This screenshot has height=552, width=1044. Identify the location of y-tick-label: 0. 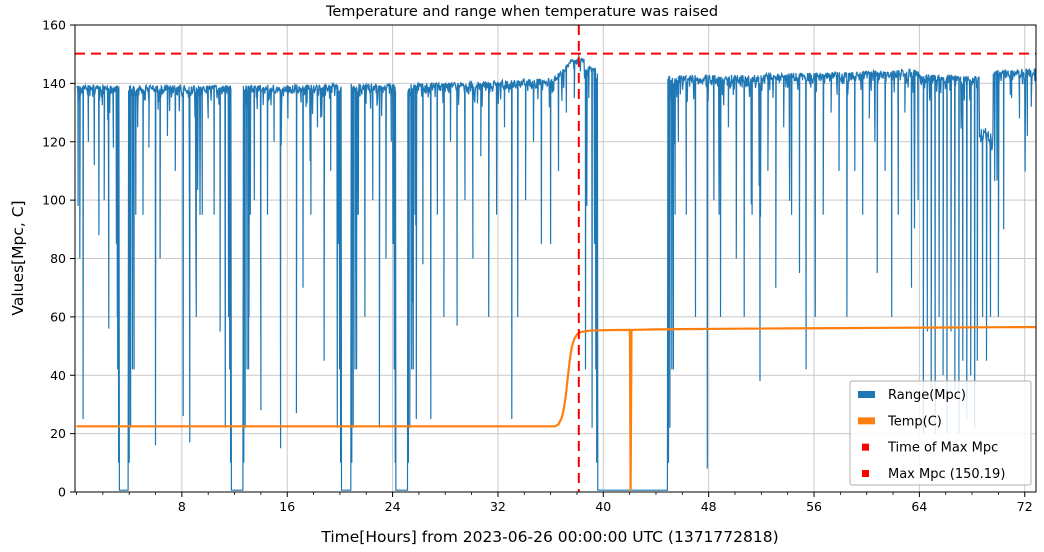
(62, 492).